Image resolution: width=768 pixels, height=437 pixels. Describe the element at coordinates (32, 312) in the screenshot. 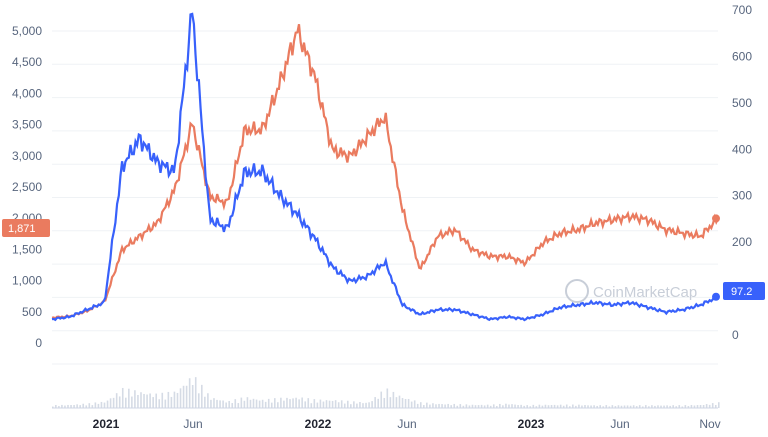

I see `y-left-tick-label: 500` at that location.